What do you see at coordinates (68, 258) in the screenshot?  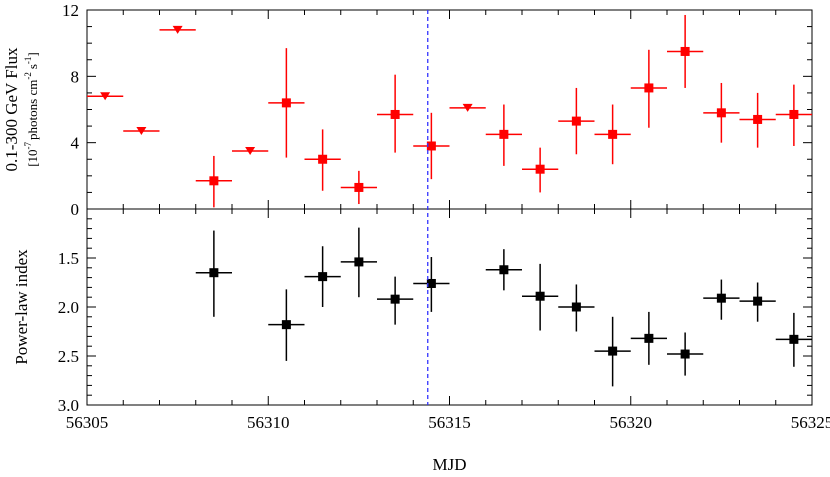 I see `index-y-tick-label: 1.5` at bounding box center [68, 258].